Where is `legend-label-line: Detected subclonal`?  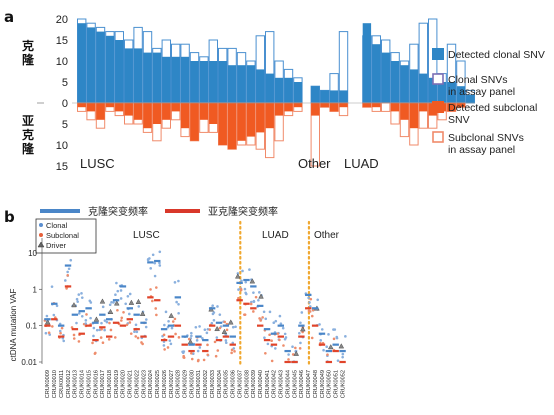
legend-label-line: Detected subclonal is located at coordinates (492, 108).